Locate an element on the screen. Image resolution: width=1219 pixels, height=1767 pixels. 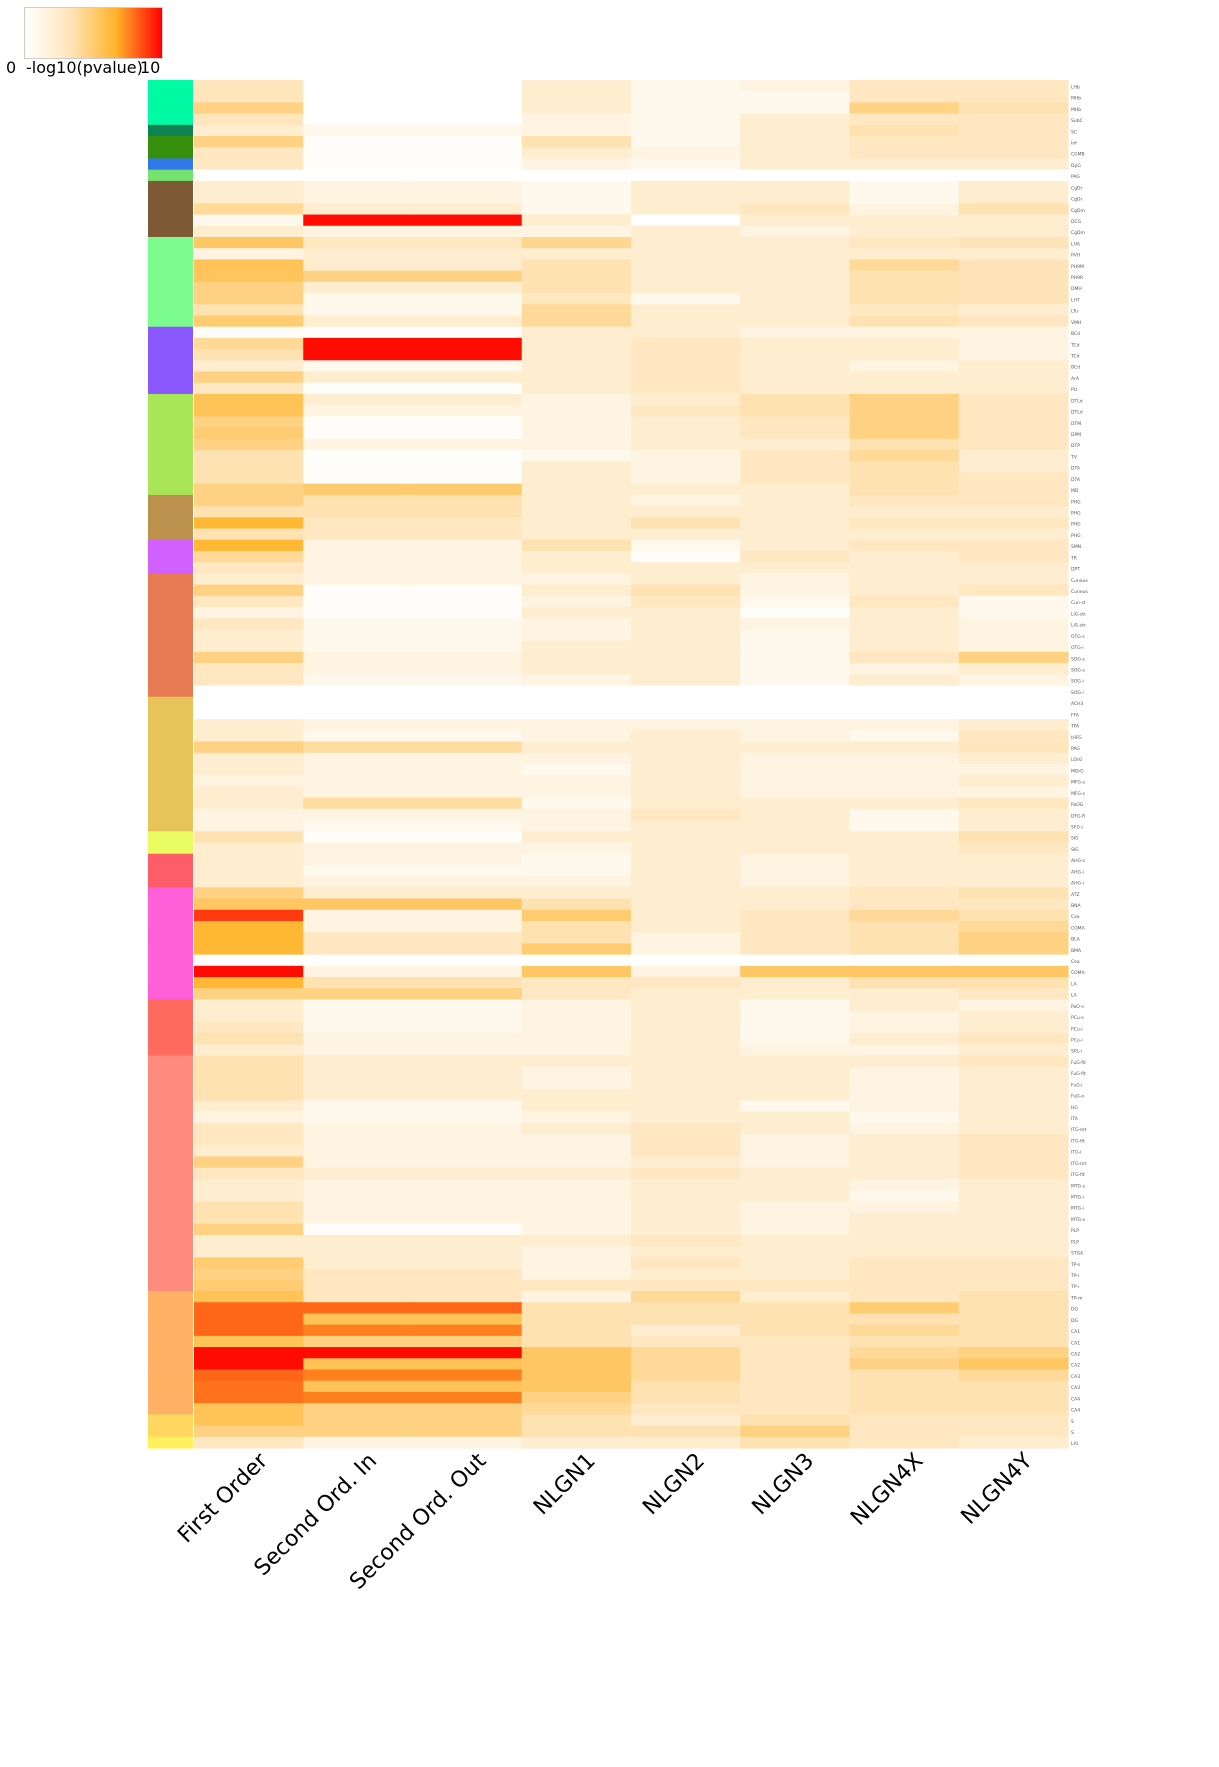
row-label: SOG-s is located at coordinates (1078, 670).